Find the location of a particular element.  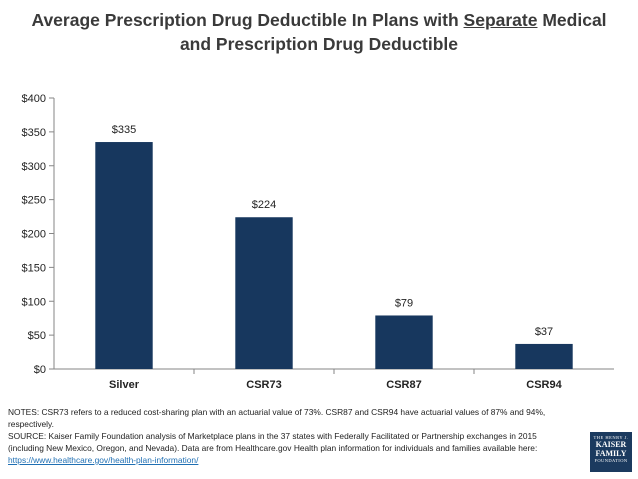

data-label: $79 is located at coordinates (404, 303).